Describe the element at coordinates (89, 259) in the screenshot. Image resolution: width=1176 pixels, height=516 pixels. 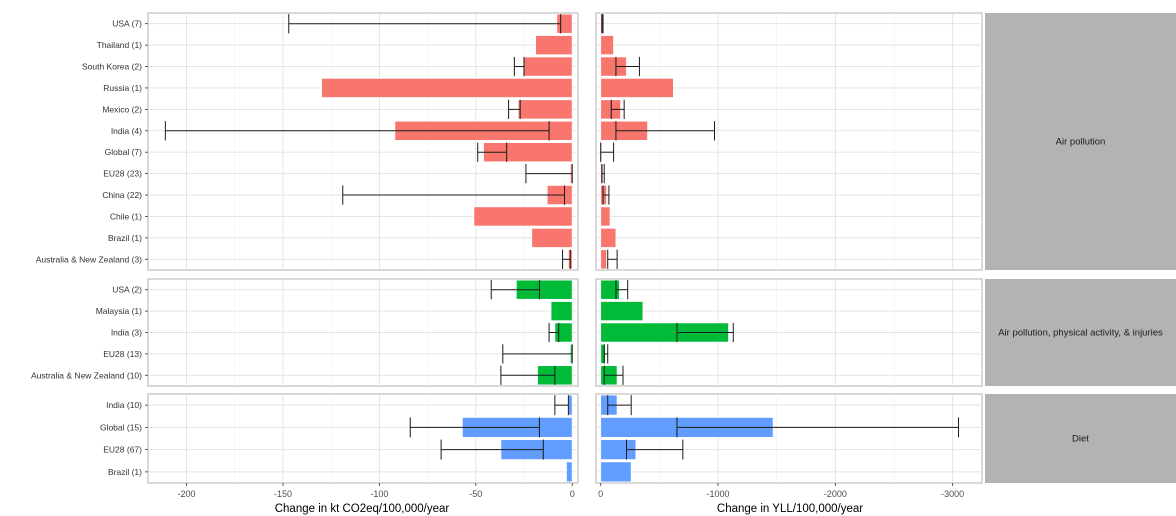
I see `category-label: Australia & New Zealand (3)` at that location.